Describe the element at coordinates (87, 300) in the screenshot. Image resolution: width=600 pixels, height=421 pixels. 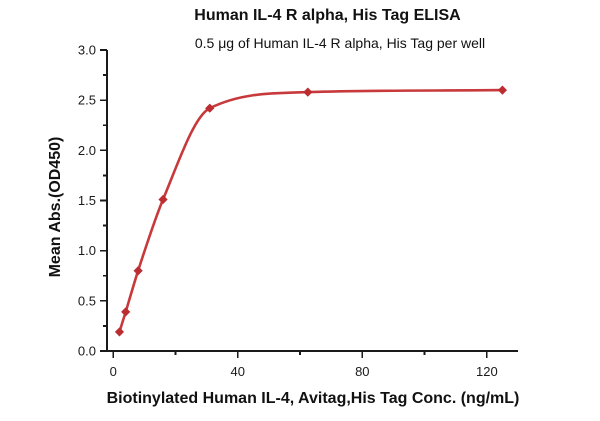
I see `y-tick-label: 0.5` at that location.